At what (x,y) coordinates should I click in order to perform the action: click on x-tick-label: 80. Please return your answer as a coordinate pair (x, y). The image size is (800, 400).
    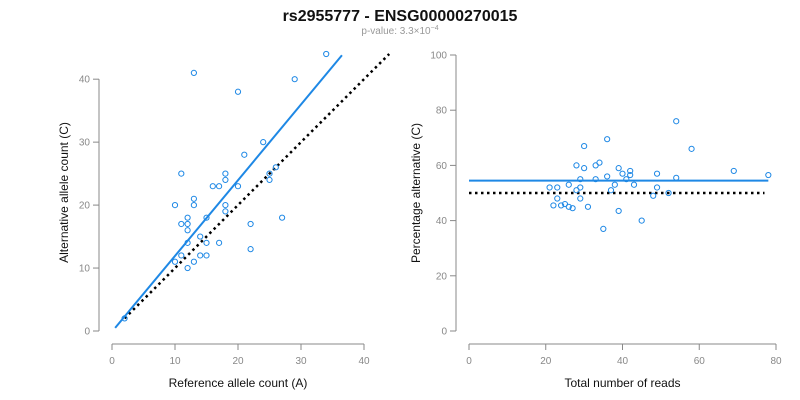
    Looking at the image, I should click on (776, 361).